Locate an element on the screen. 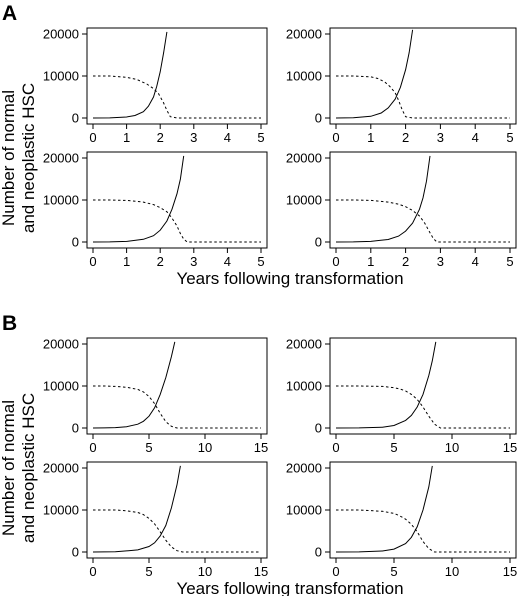 Image resolution: width=520 pixels, height=596 pixels. y-axis-title-b-line1: Number of normal is located at coordinates (9, 468).